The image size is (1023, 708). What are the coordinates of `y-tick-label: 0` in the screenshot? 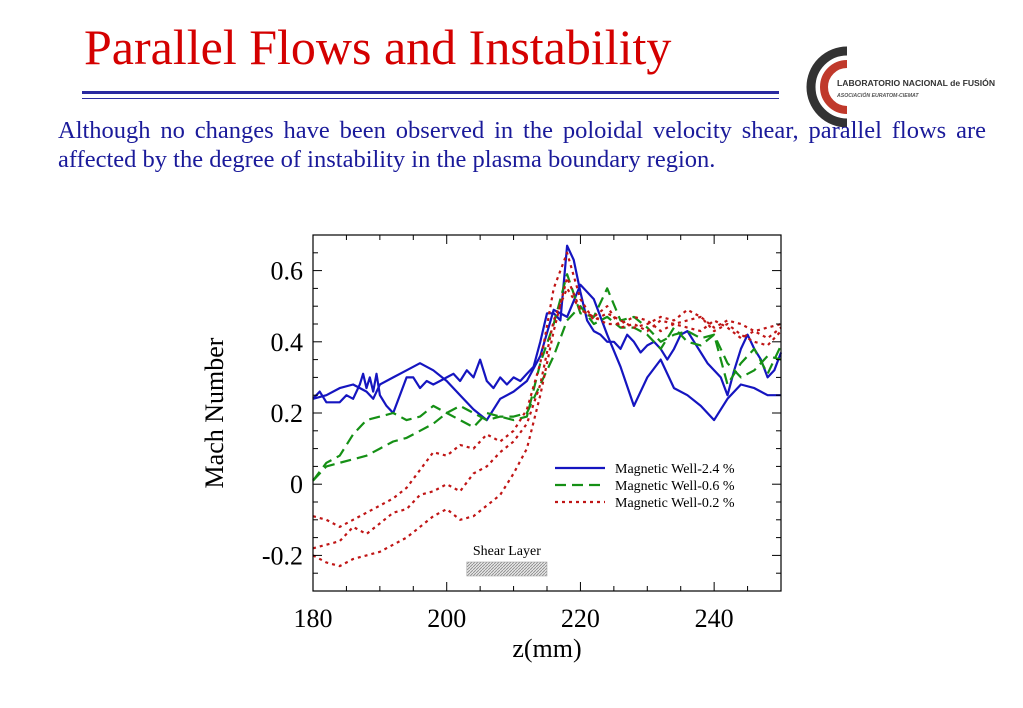 It's located at (296, 484).